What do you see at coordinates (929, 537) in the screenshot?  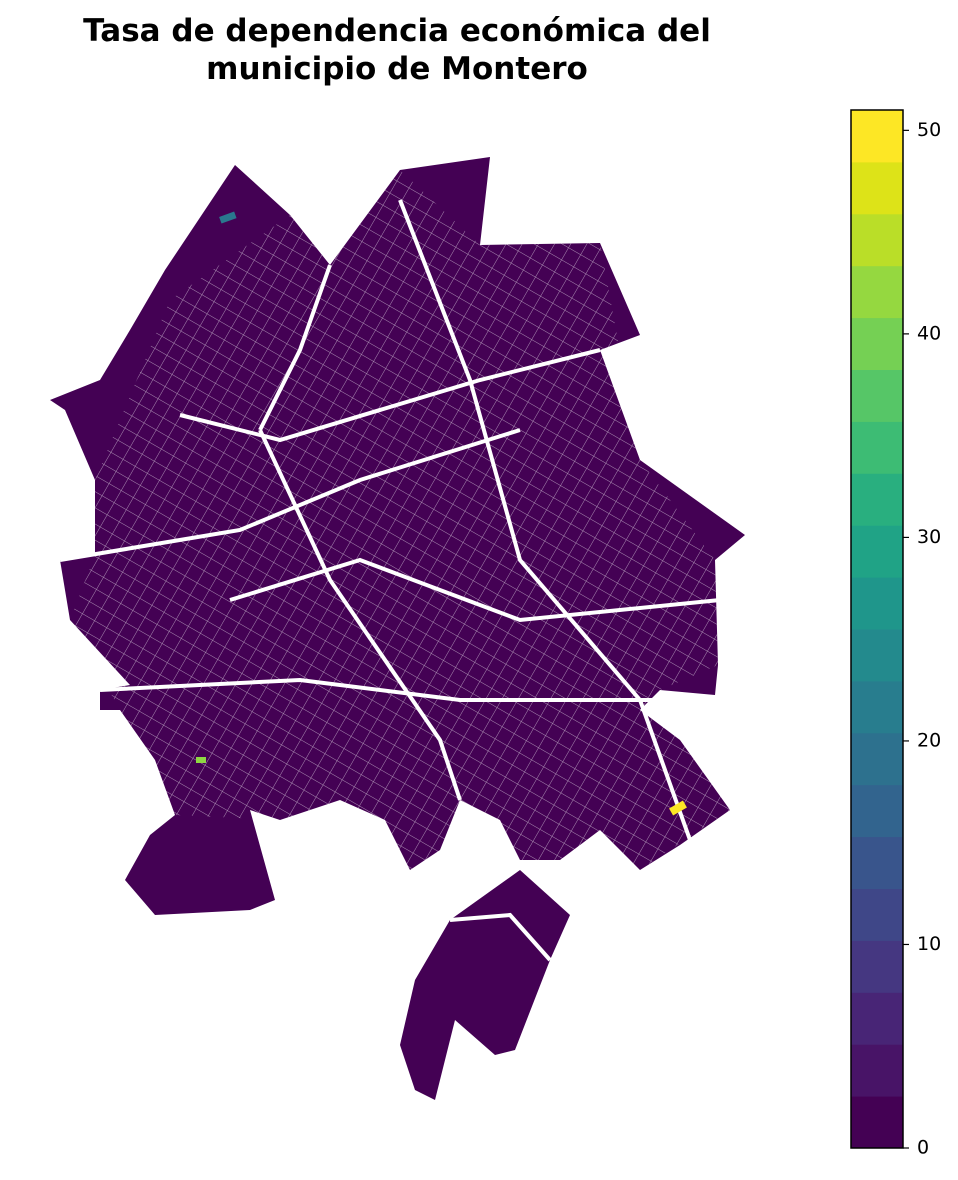 I see `tick-label: 30` at bounding box center [929, 537].